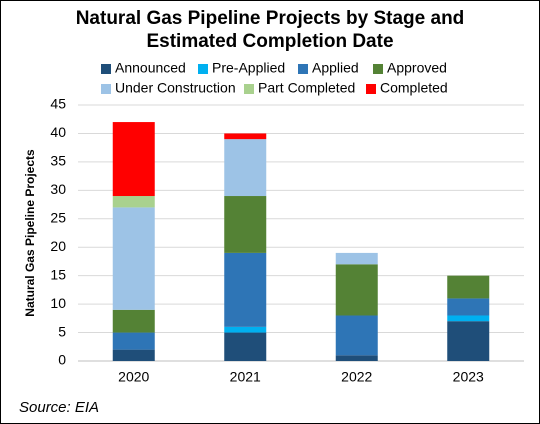 Image resolution: width=540 pixels, height=424 pixels. Describe the element at coordinates (58, 274) in the screenshot. I see `y-tick-label: 15` at that location.